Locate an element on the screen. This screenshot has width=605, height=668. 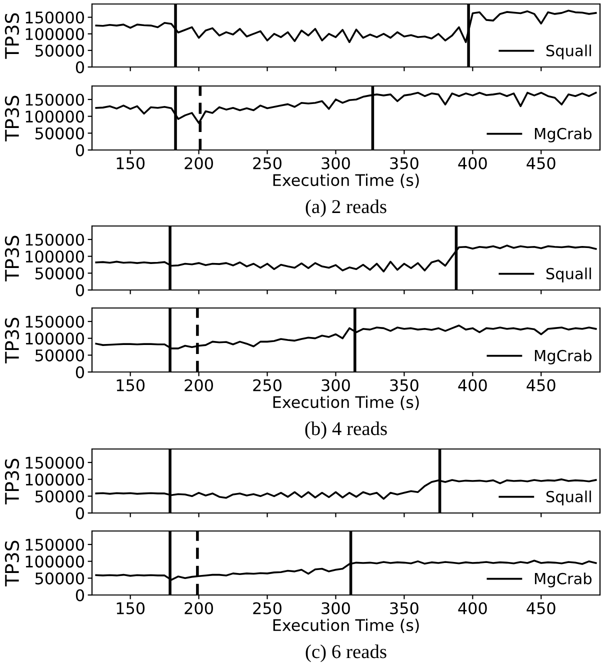
text: (c) 6 reads is located at coordinates (346, 653).